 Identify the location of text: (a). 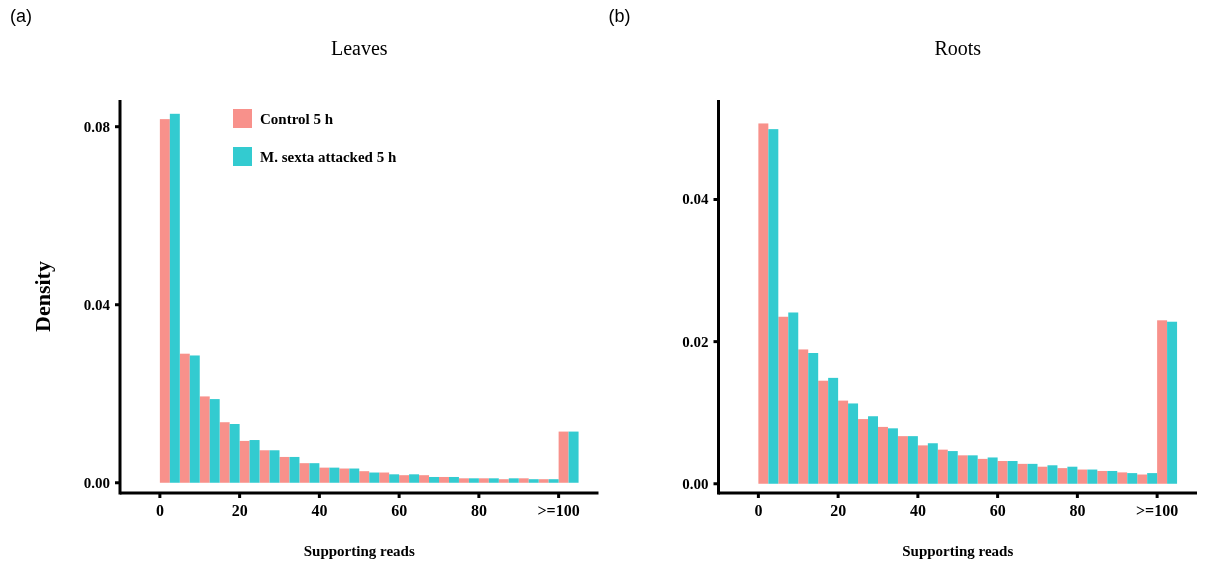
(21, 16).